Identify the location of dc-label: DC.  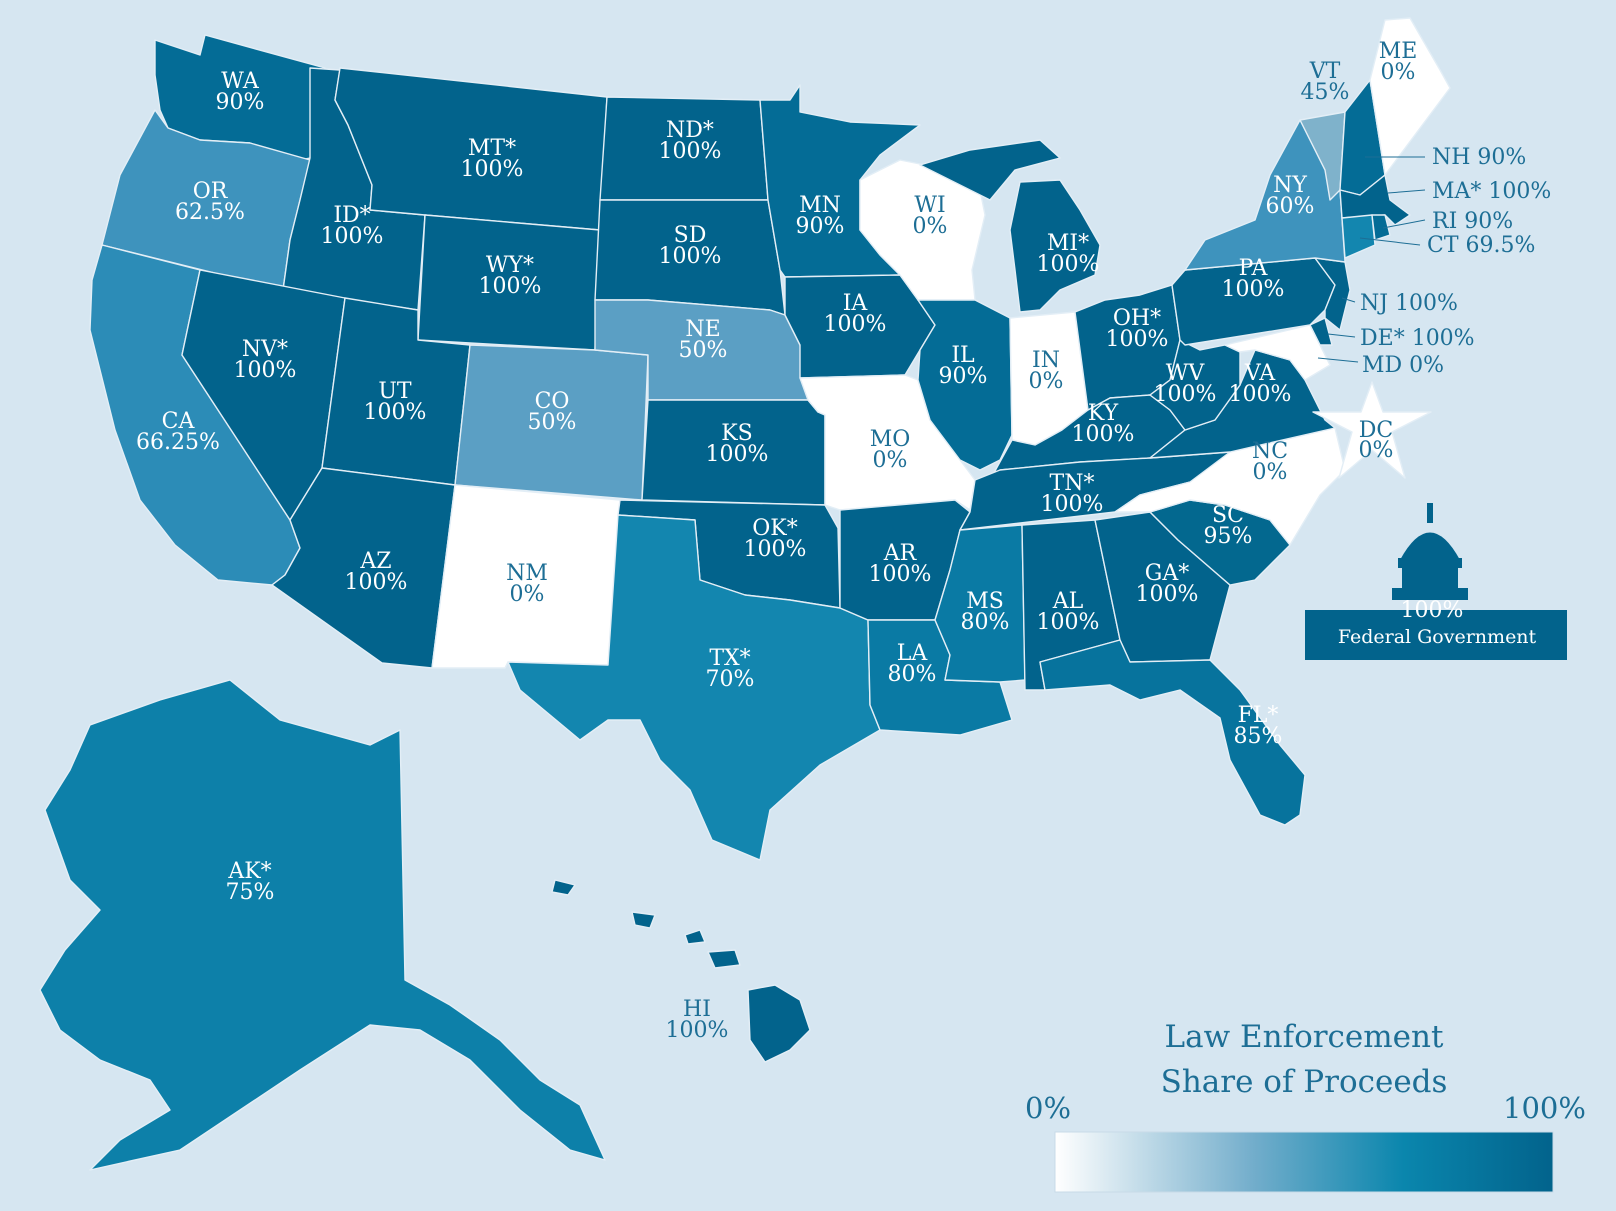
(1376, 430).